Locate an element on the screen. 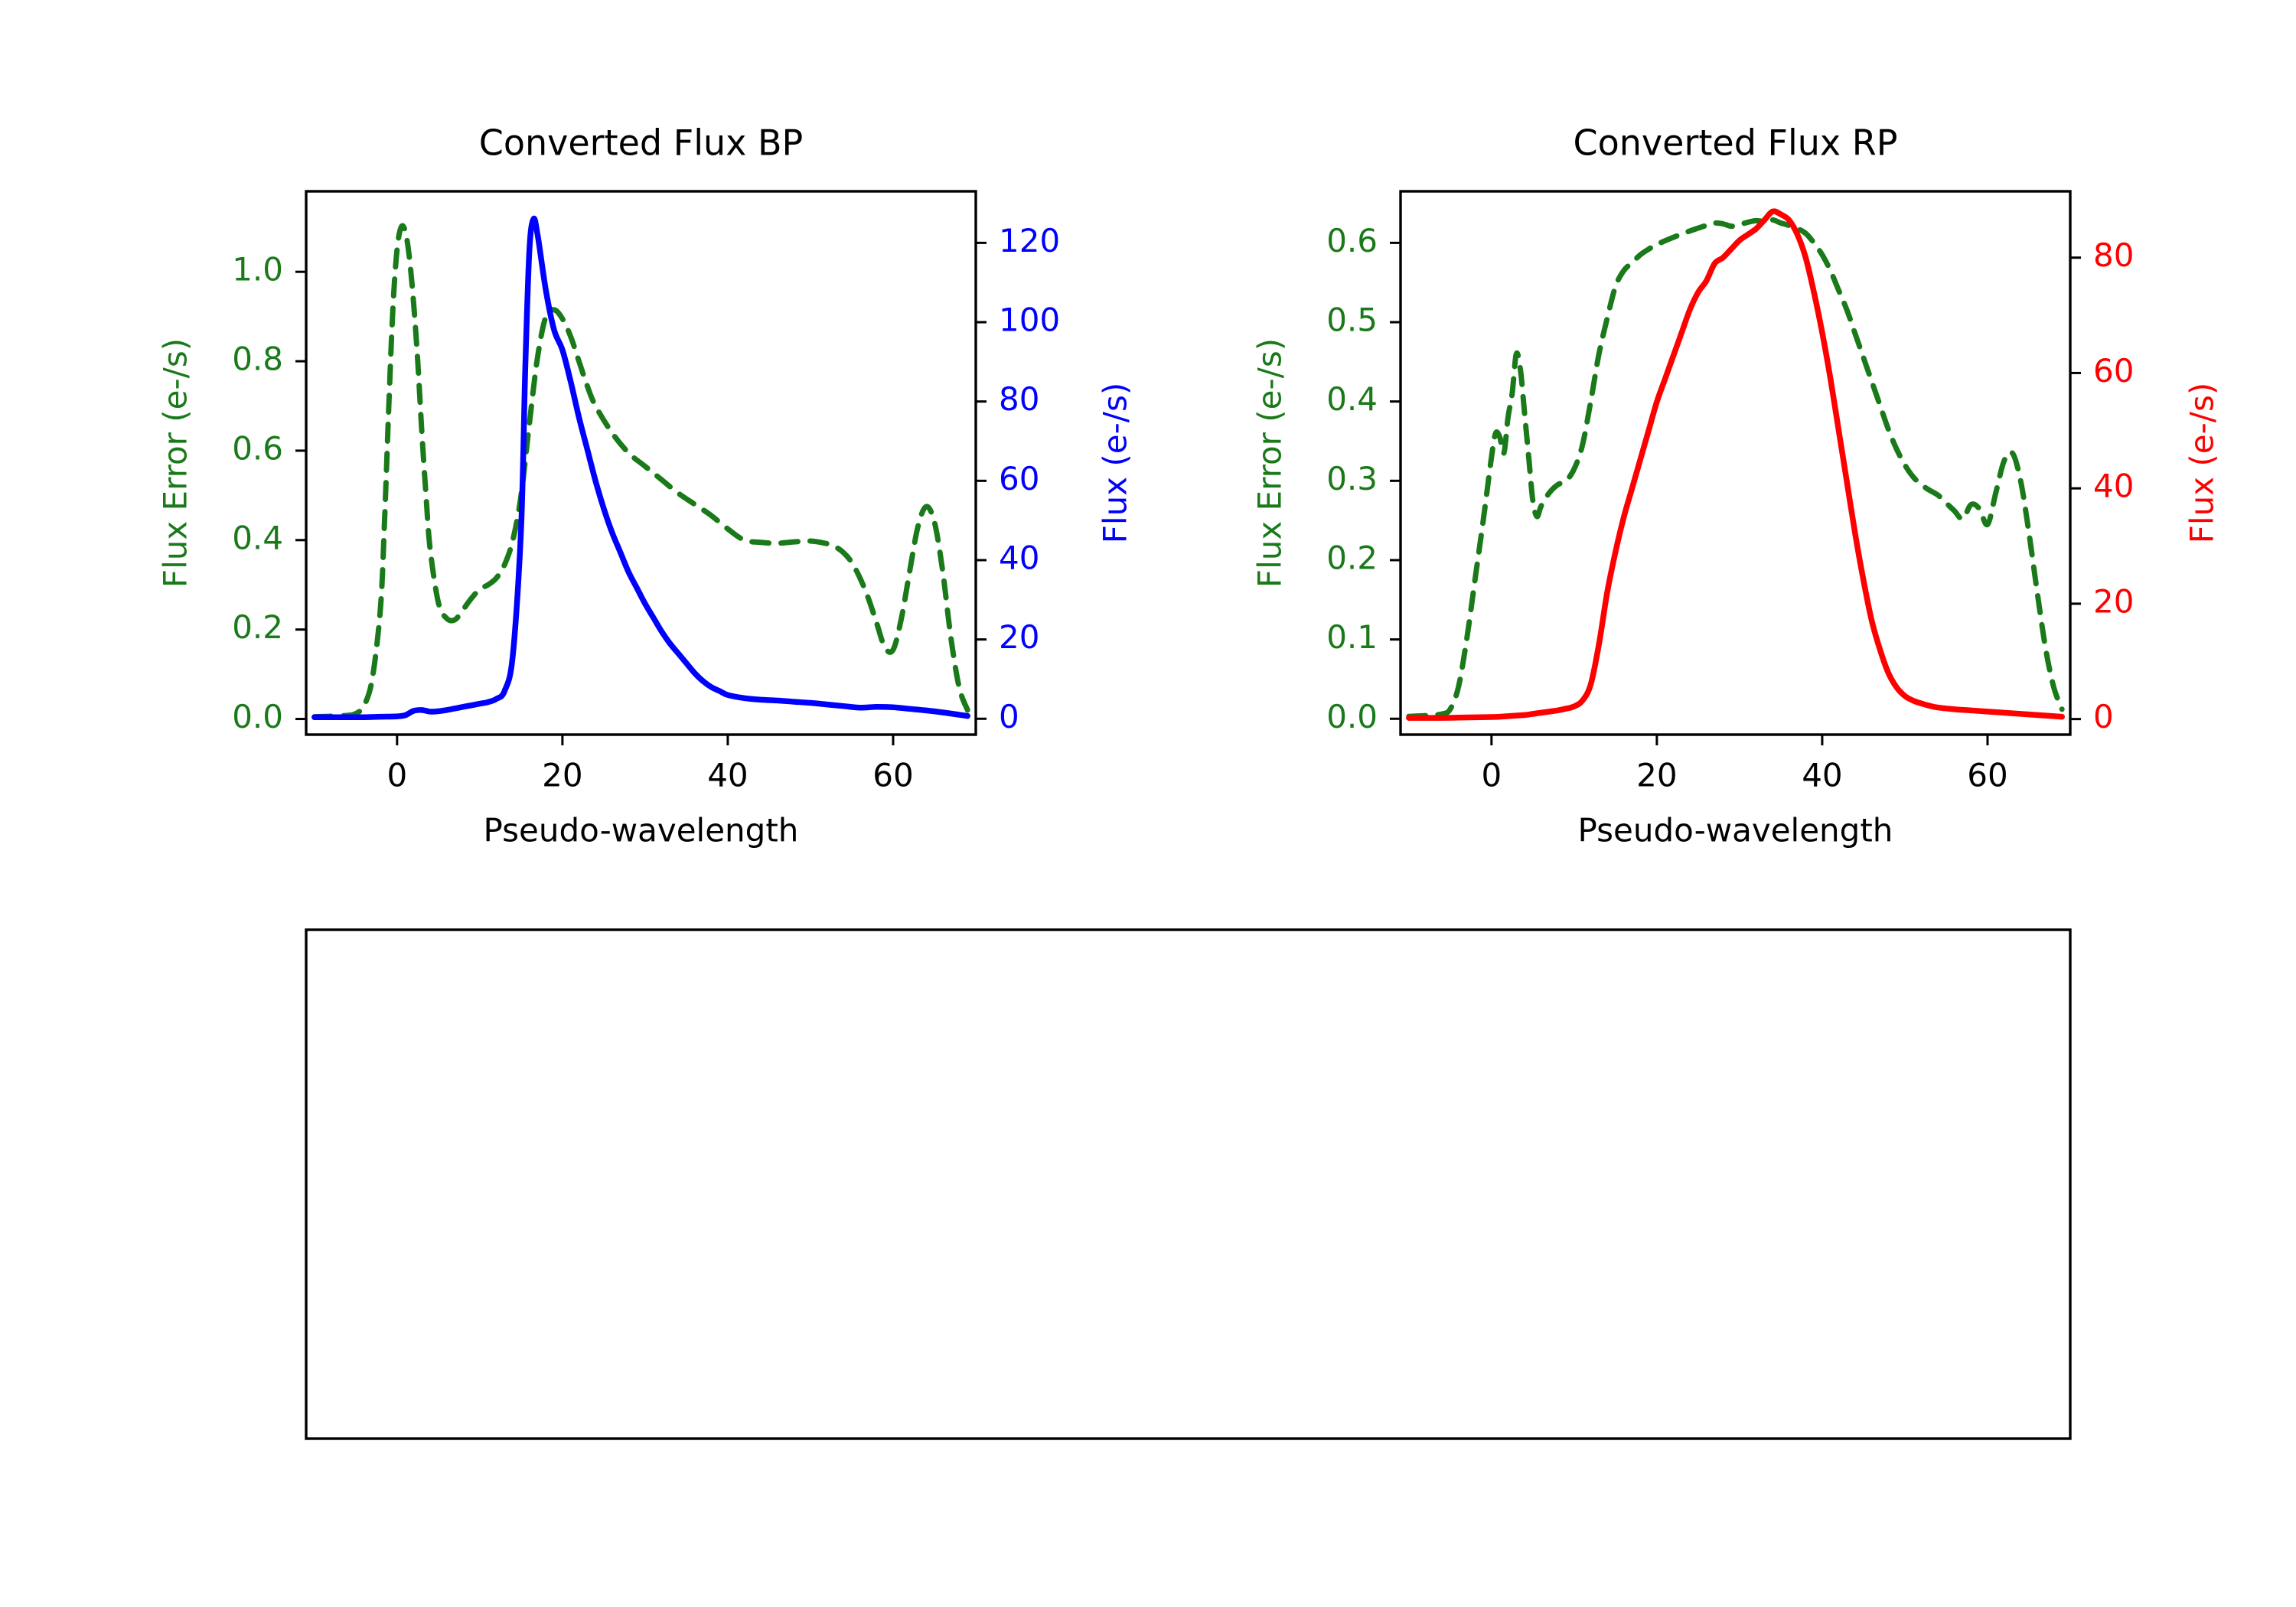 This screenshot has width=2296, height=1607. rp-xtick-label: 0 is located at coordinates (1491, 775).